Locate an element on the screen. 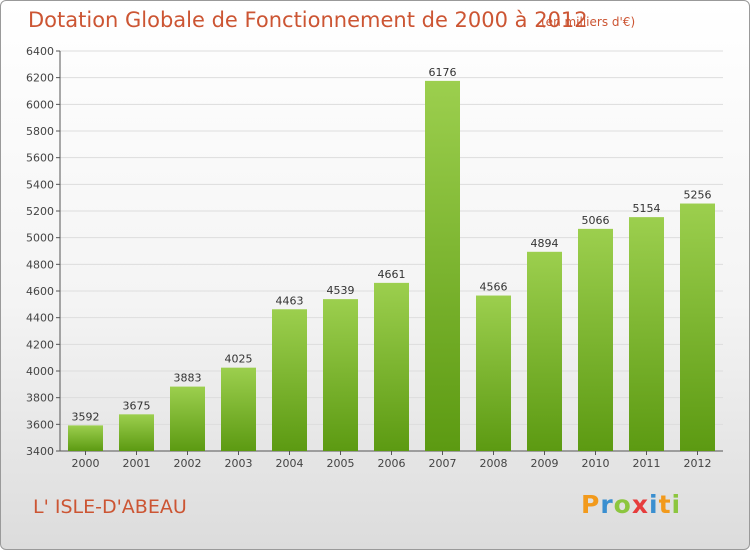  data-label-2001: 3675 is located at coordinates (137, 405).